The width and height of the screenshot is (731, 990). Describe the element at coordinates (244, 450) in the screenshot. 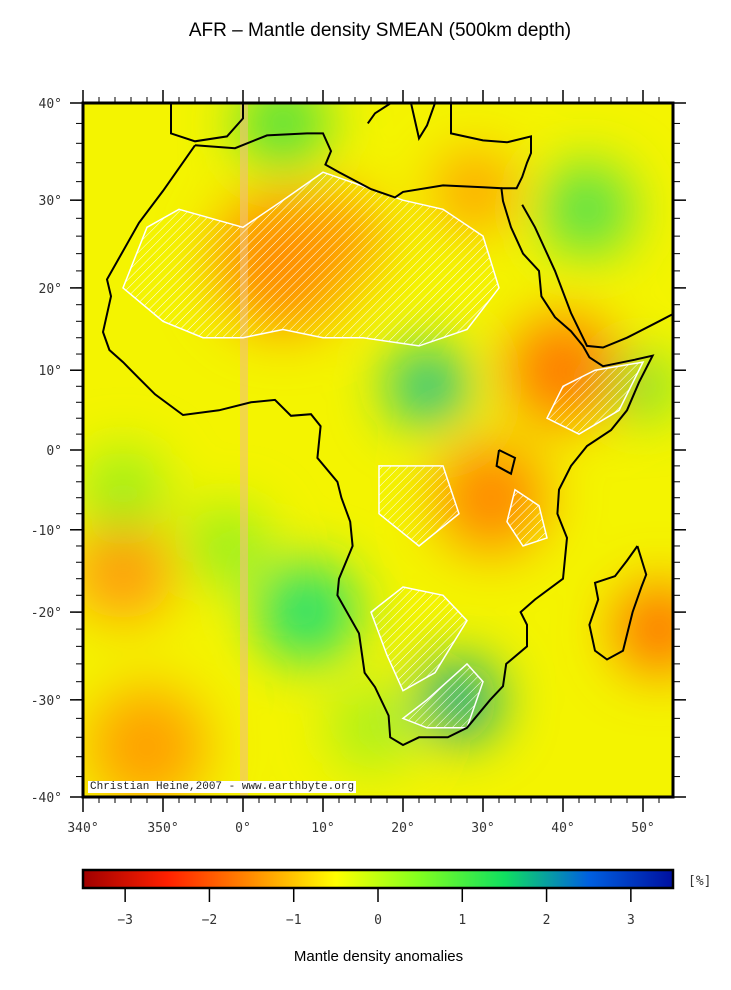

I see `data-seam-stripe` at that location.